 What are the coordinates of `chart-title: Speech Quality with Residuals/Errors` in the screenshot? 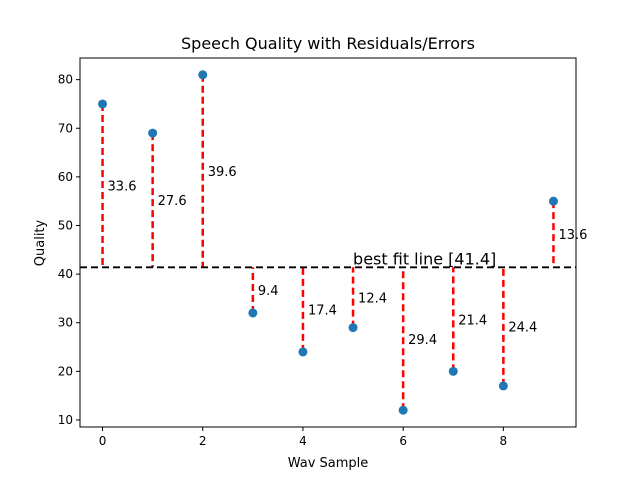 It's located at (328, 43).